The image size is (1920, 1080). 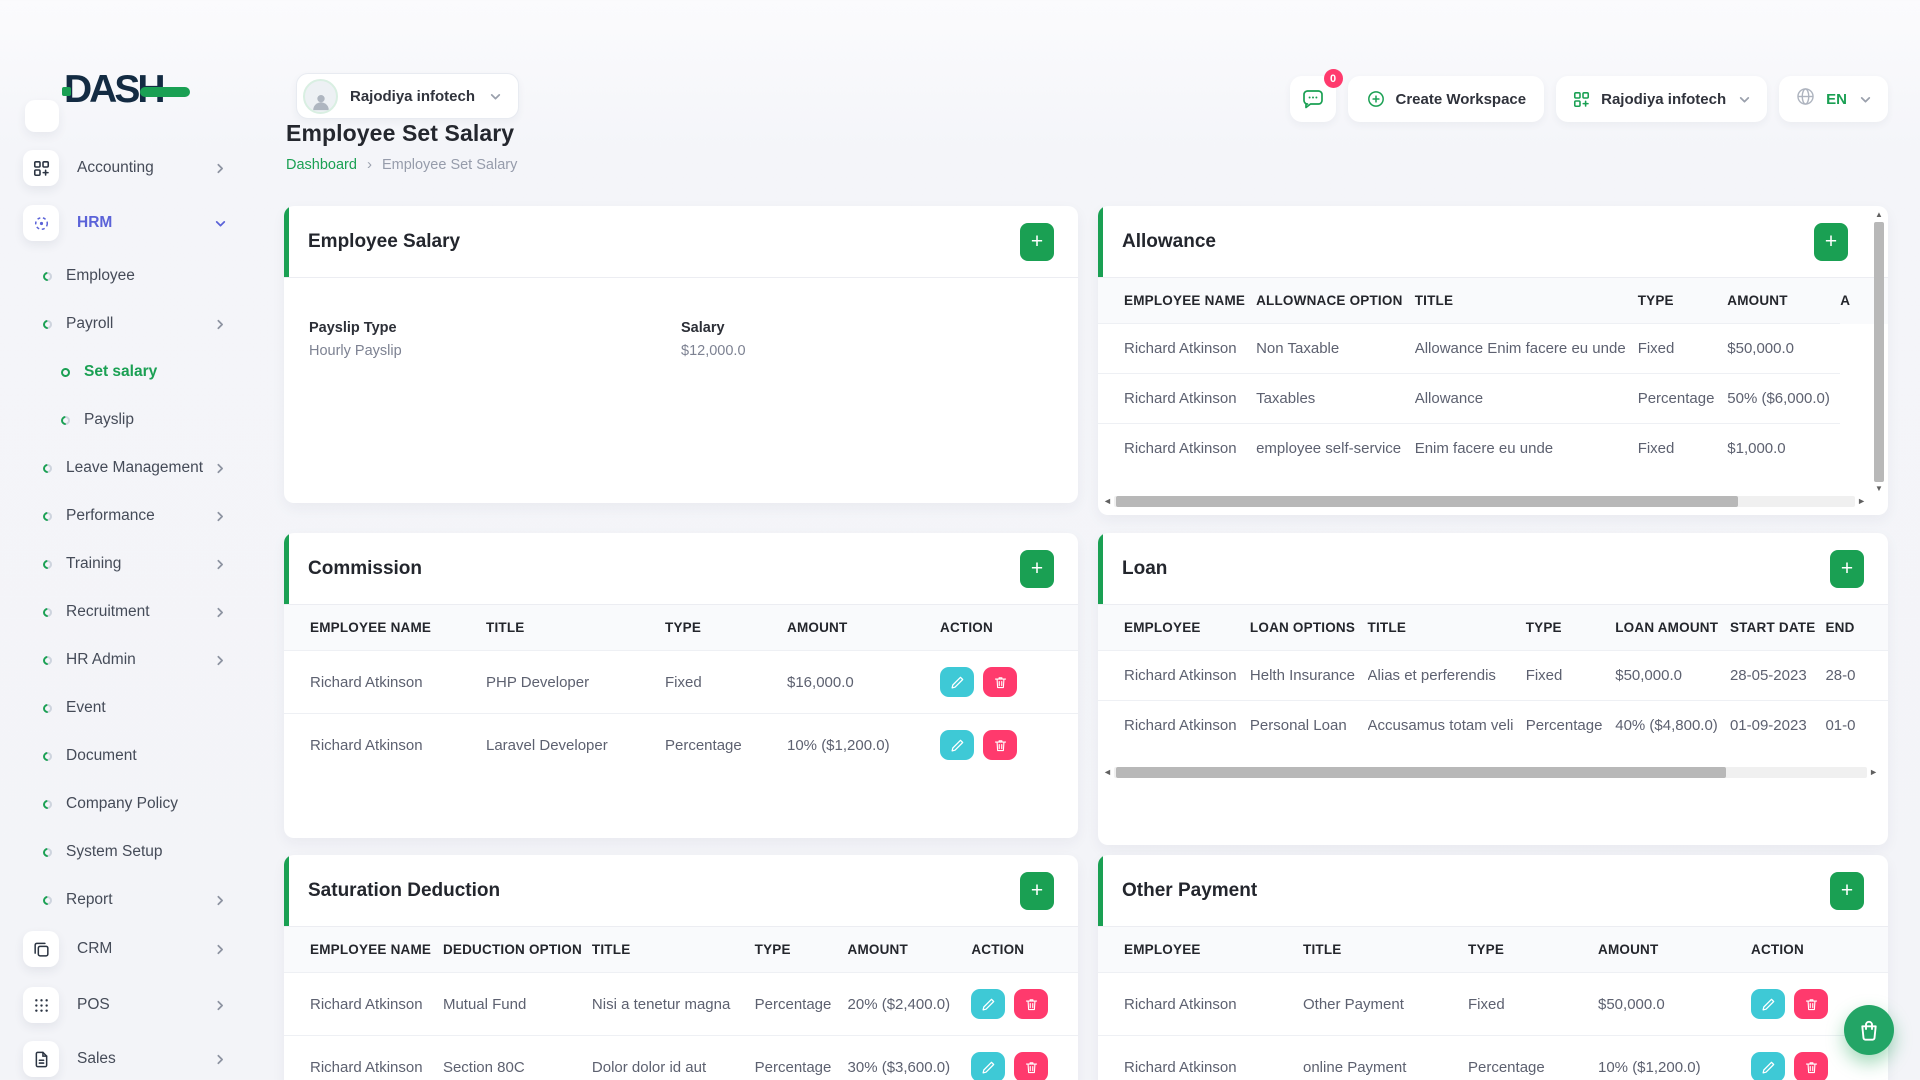 I want to click on create-workspace-button: Create Workspace, so click(x=1446, y=99).